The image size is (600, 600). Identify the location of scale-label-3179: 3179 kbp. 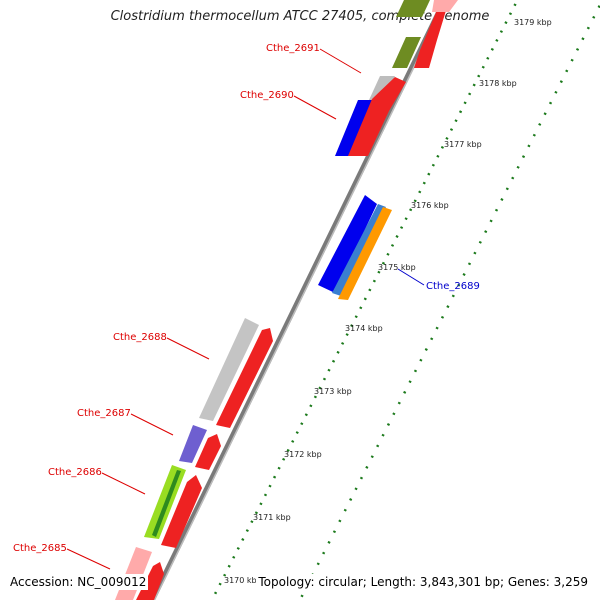
(533, 22).